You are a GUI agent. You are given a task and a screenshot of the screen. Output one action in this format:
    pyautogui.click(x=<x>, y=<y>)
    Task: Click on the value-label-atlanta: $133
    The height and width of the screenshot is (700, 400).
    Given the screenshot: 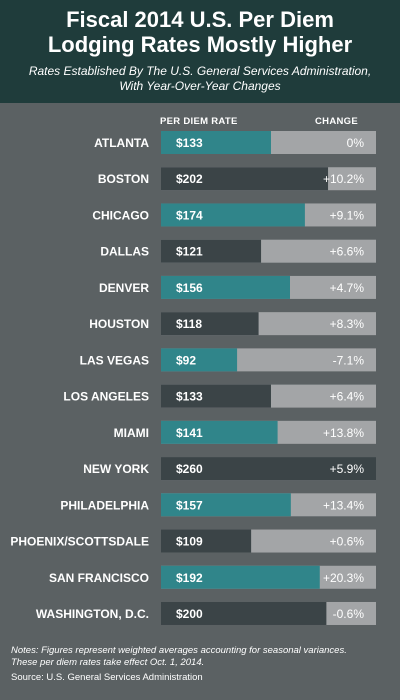 What is the action you would take?
    pyautogui.click(x=189, y=143)
    